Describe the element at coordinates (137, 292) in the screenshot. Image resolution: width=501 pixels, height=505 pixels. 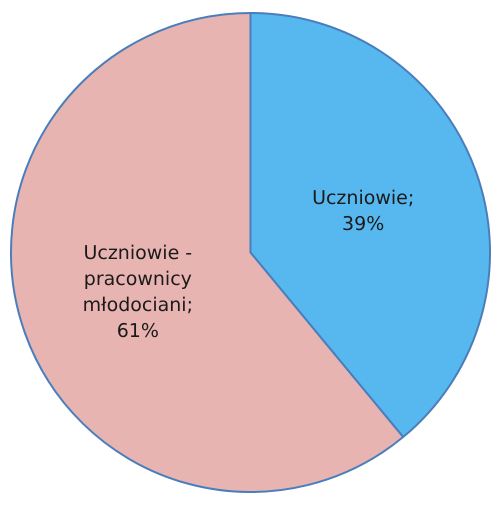
I see `data-label: Uczniowie - pracownicy młodociani; 61%` at that location.